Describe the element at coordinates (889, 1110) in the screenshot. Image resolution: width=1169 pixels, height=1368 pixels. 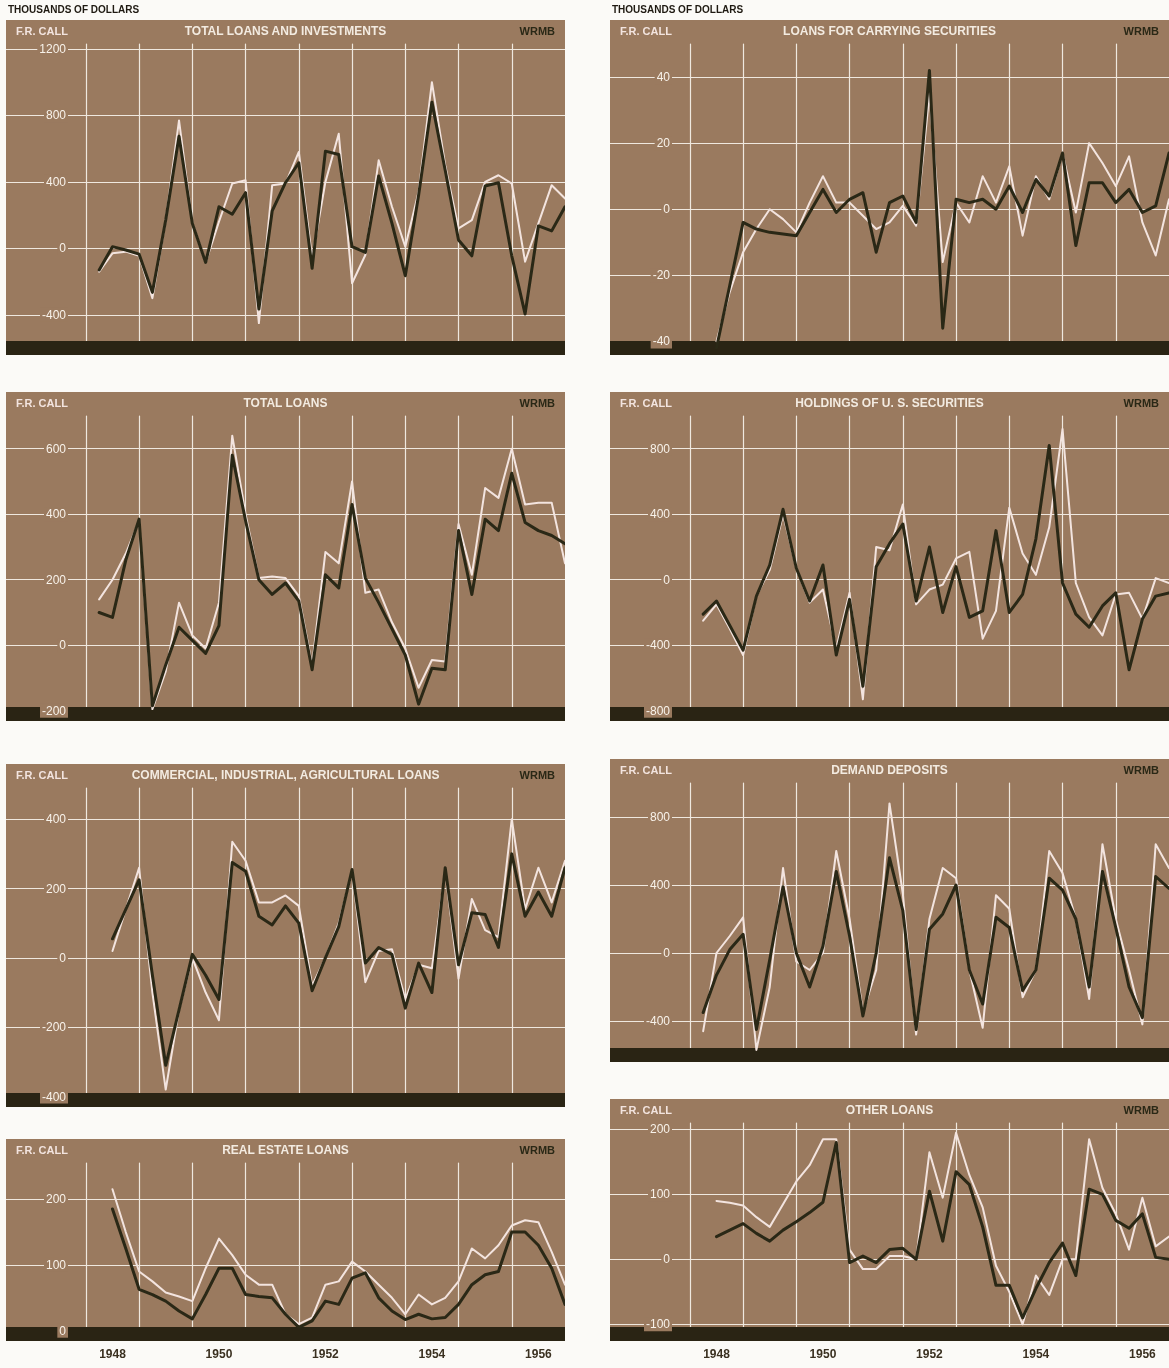
I see `chart-title: OTHER LOANS` at that location.